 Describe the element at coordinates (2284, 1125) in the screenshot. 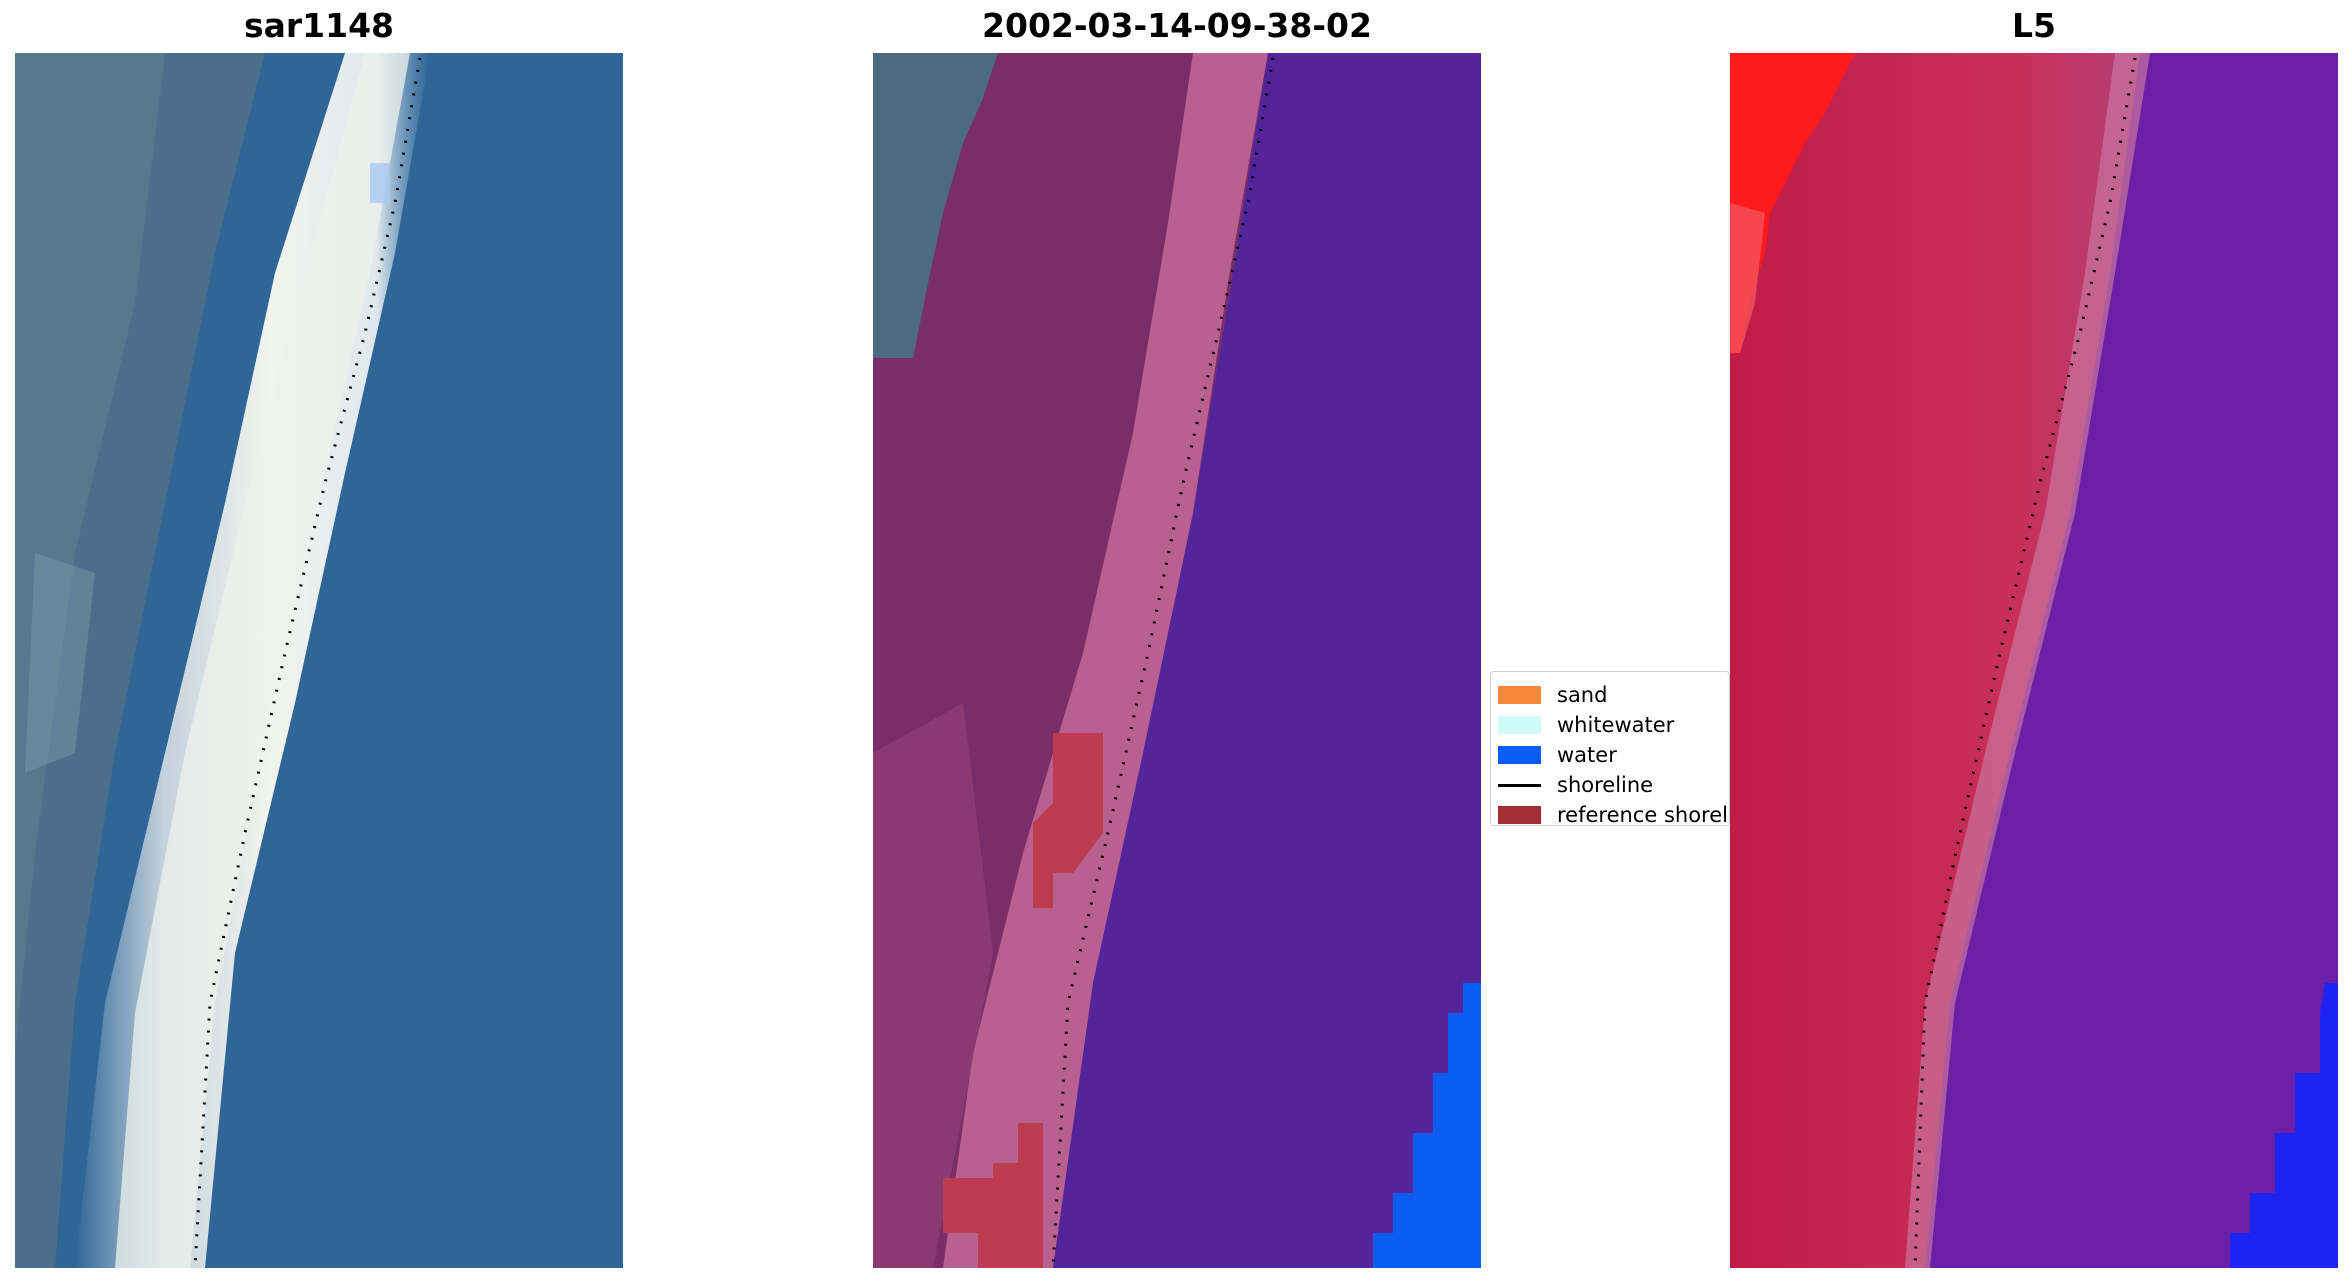

I see `blue-corner` at that location.